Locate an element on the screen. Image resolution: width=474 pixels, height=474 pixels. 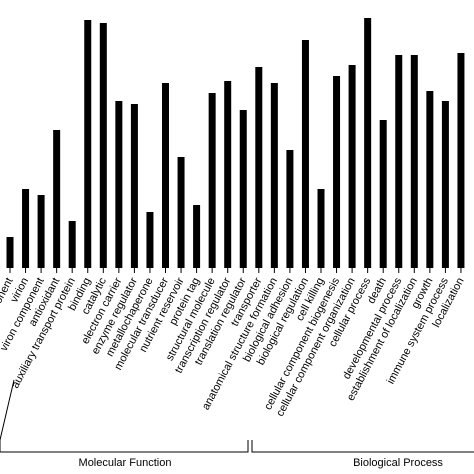
group-label: Molecular Function is located at coordinates (125, 463).